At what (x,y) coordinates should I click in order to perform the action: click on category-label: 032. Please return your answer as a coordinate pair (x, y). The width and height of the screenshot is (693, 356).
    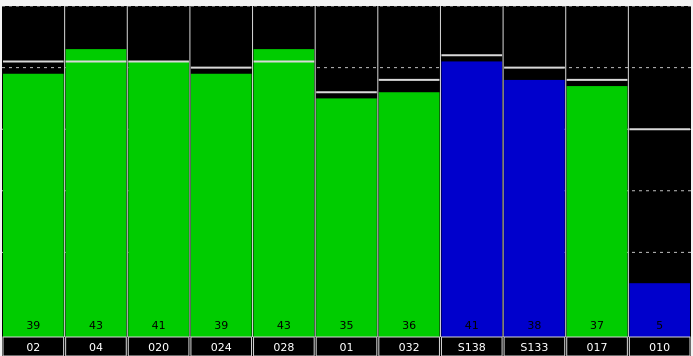
    Looking at the image, I should click on (409, 347).